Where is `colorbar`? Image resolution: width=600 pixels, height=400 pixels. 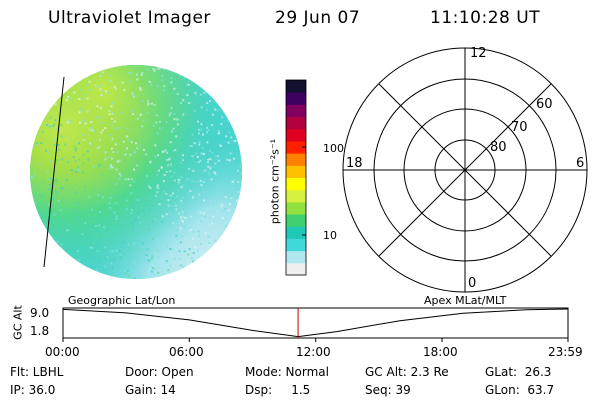
colorbar is located at coordinates (296, 177).